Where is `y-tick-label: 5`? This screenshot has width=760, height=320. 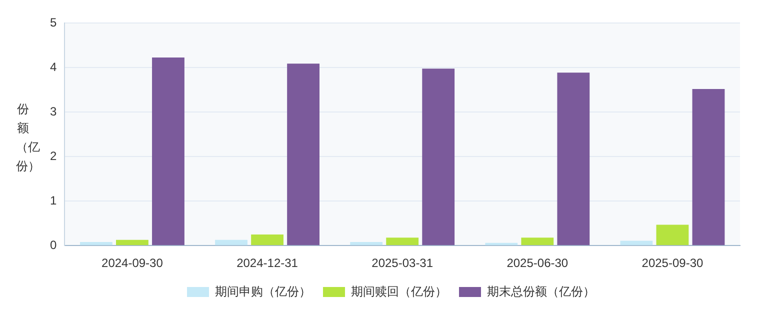 y-tick-label: 5 is located at coordinates (53, 23).